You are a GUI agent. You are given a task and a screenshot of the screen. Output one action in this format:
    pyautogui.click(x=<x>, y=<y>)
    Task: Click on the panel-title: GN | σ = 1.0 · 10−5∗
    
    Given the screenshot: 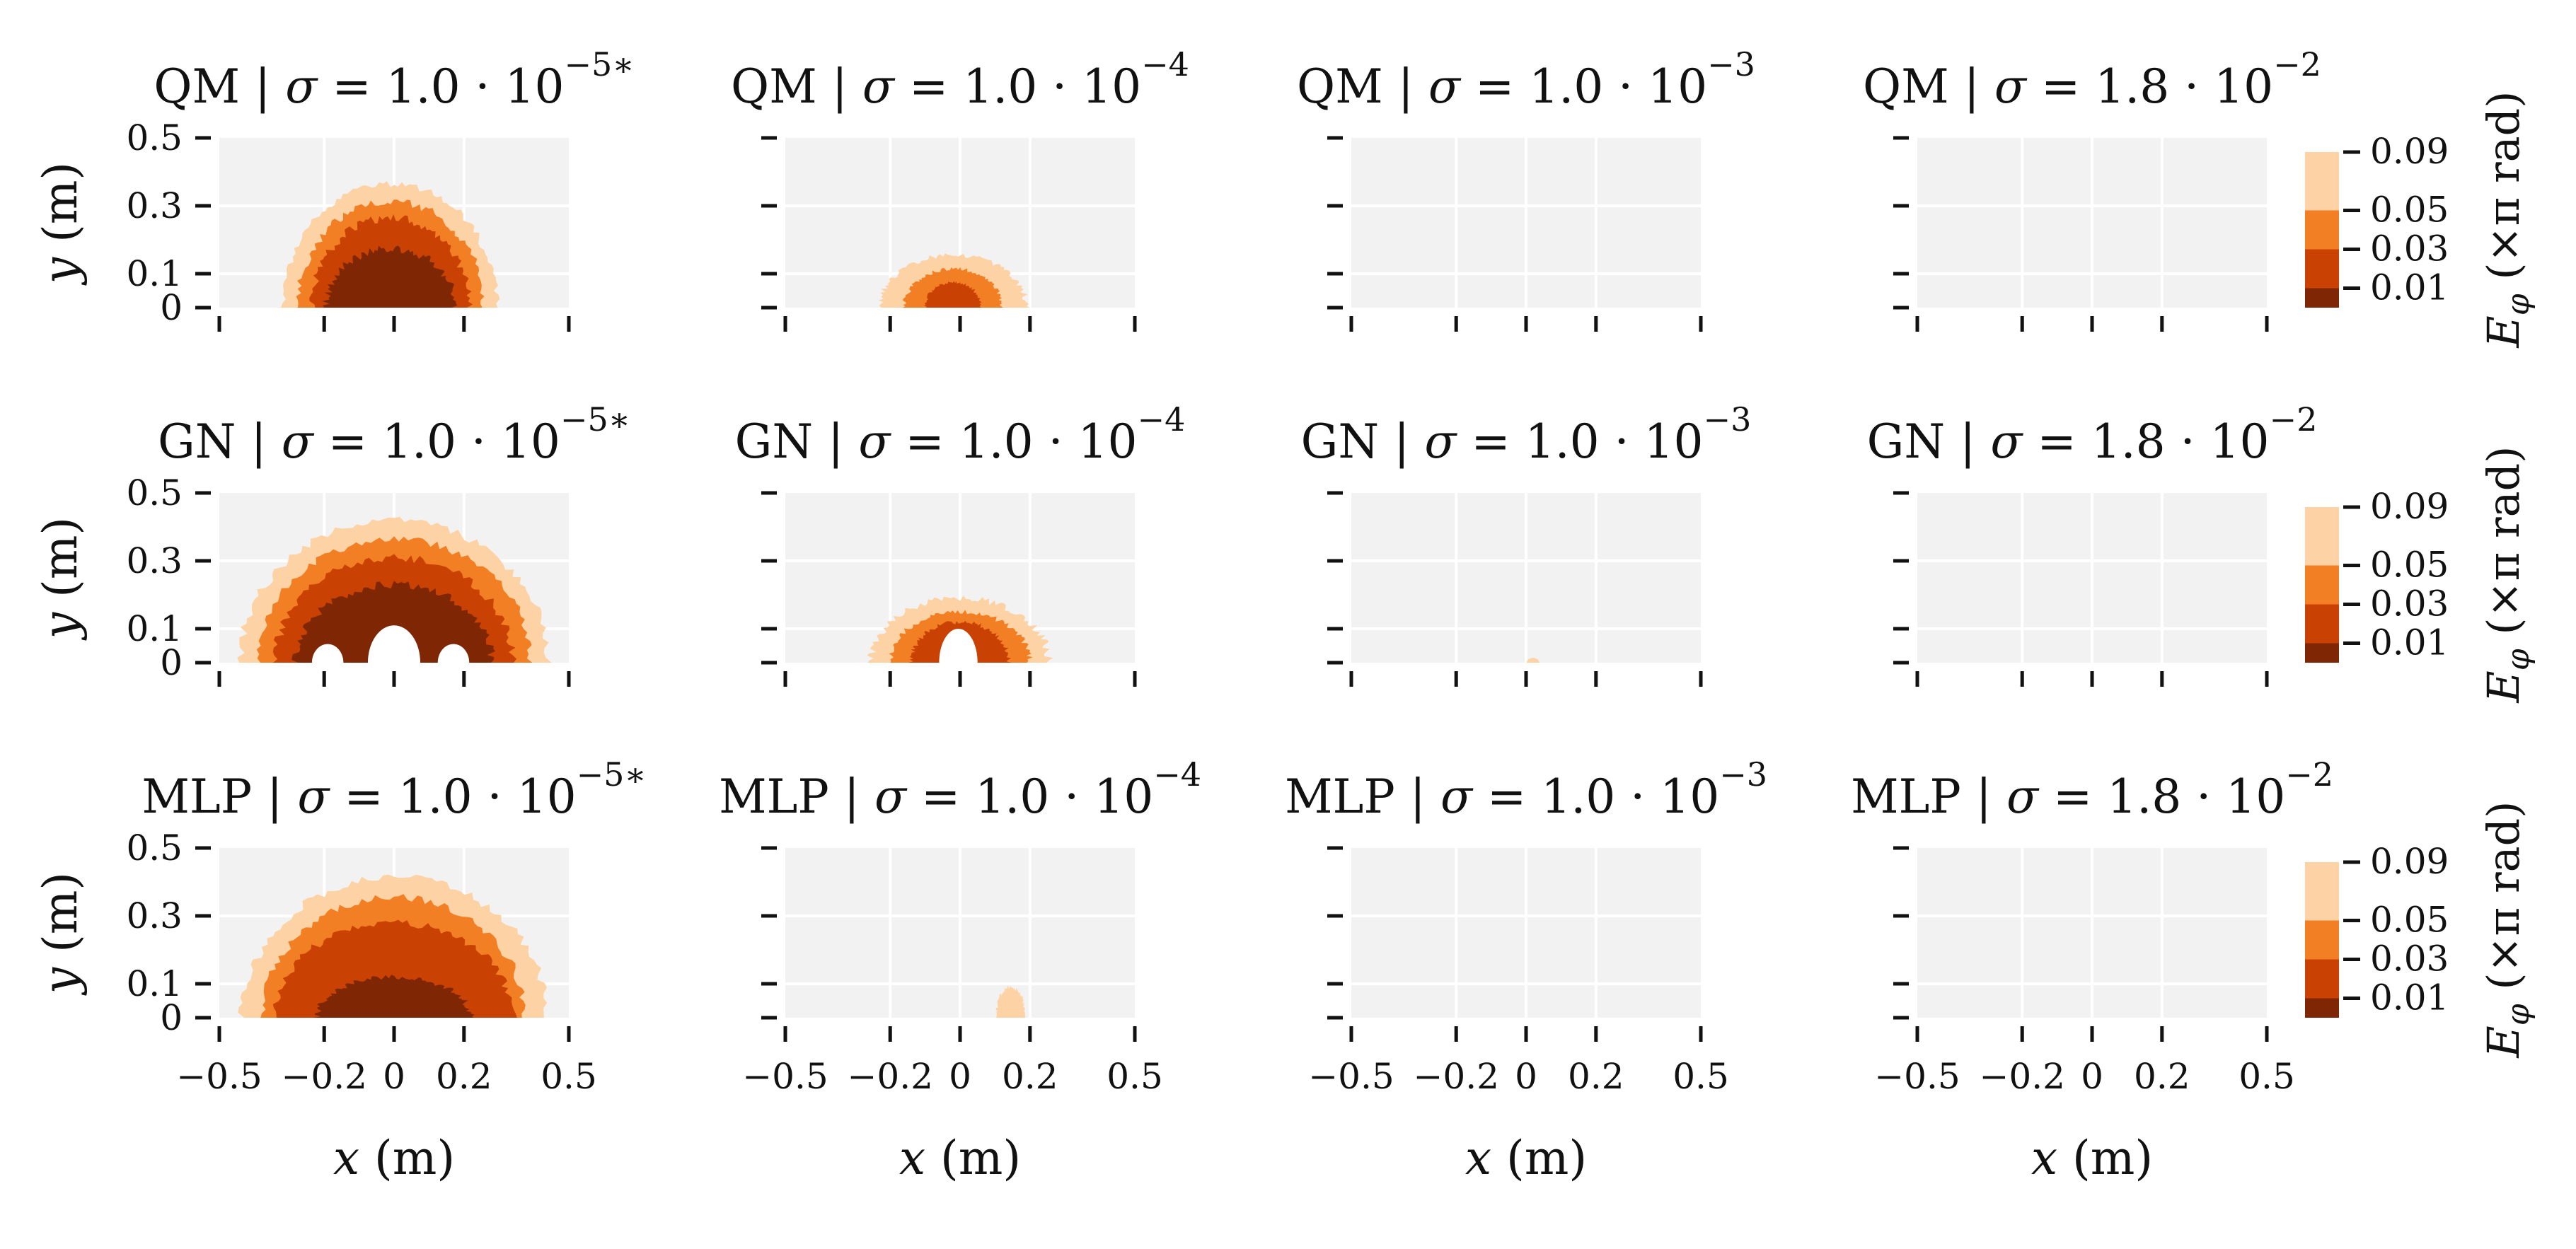 What is the action you would take?
    pyautogui.click(x=394, y=434)
    